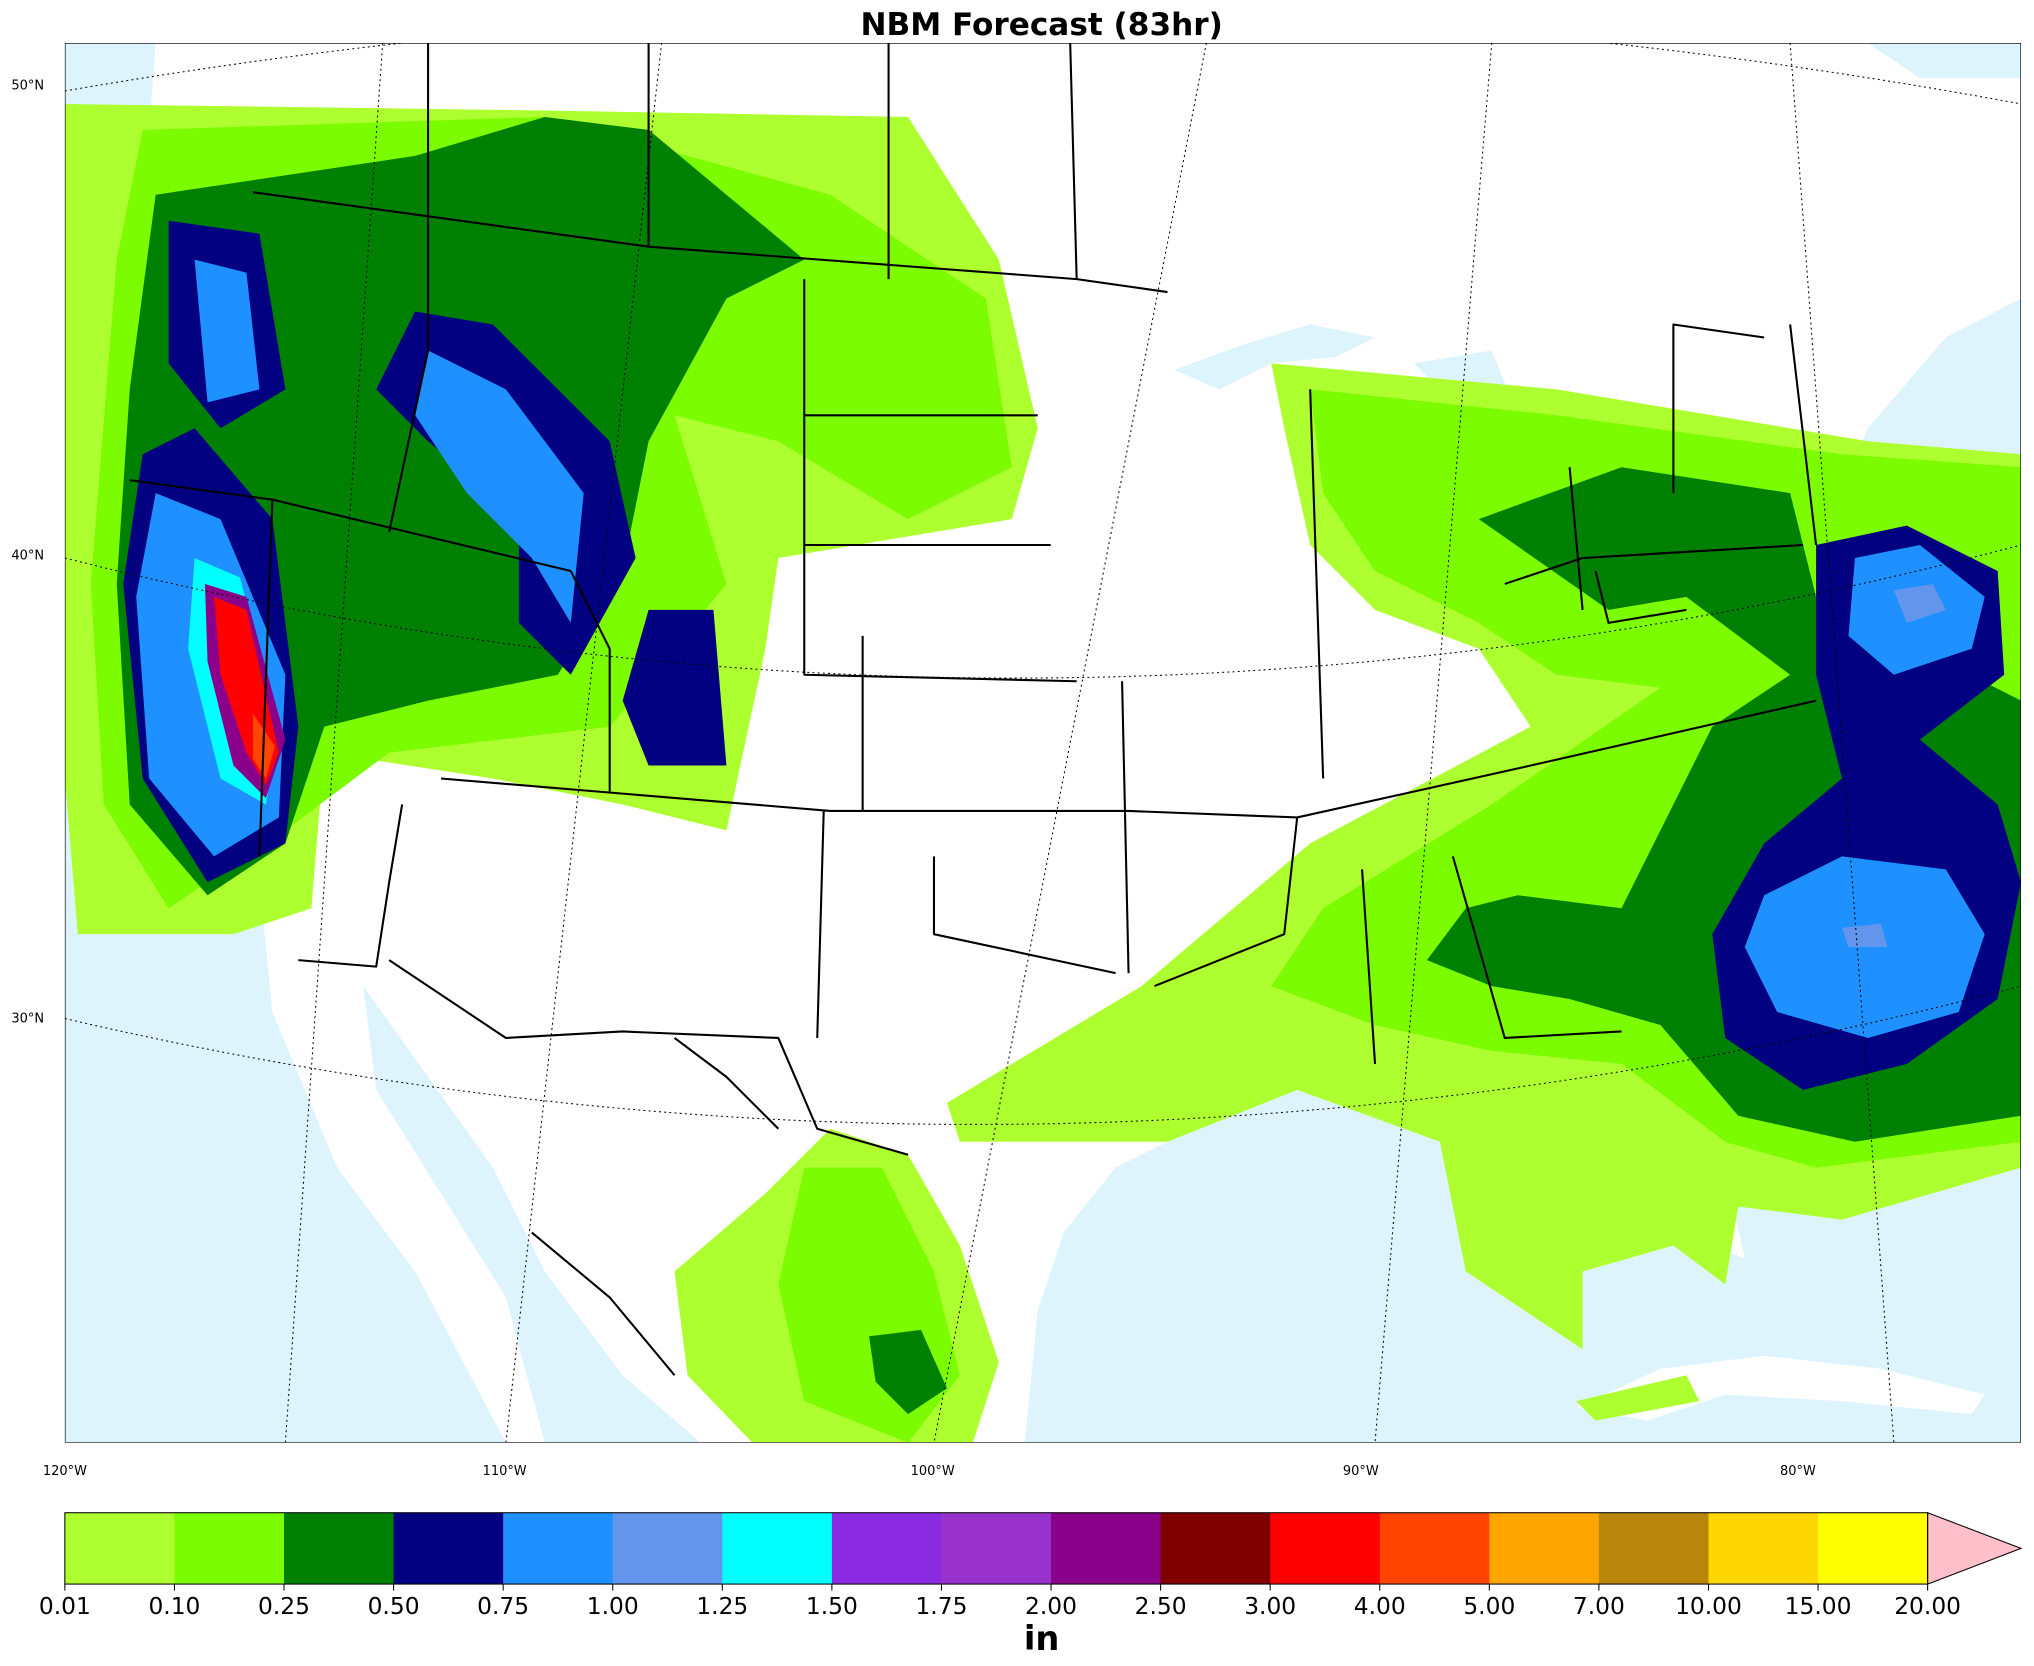 This screenshot has width=2034, height=1666. I want to click on lat-label: 40°N, so click(27, 555).